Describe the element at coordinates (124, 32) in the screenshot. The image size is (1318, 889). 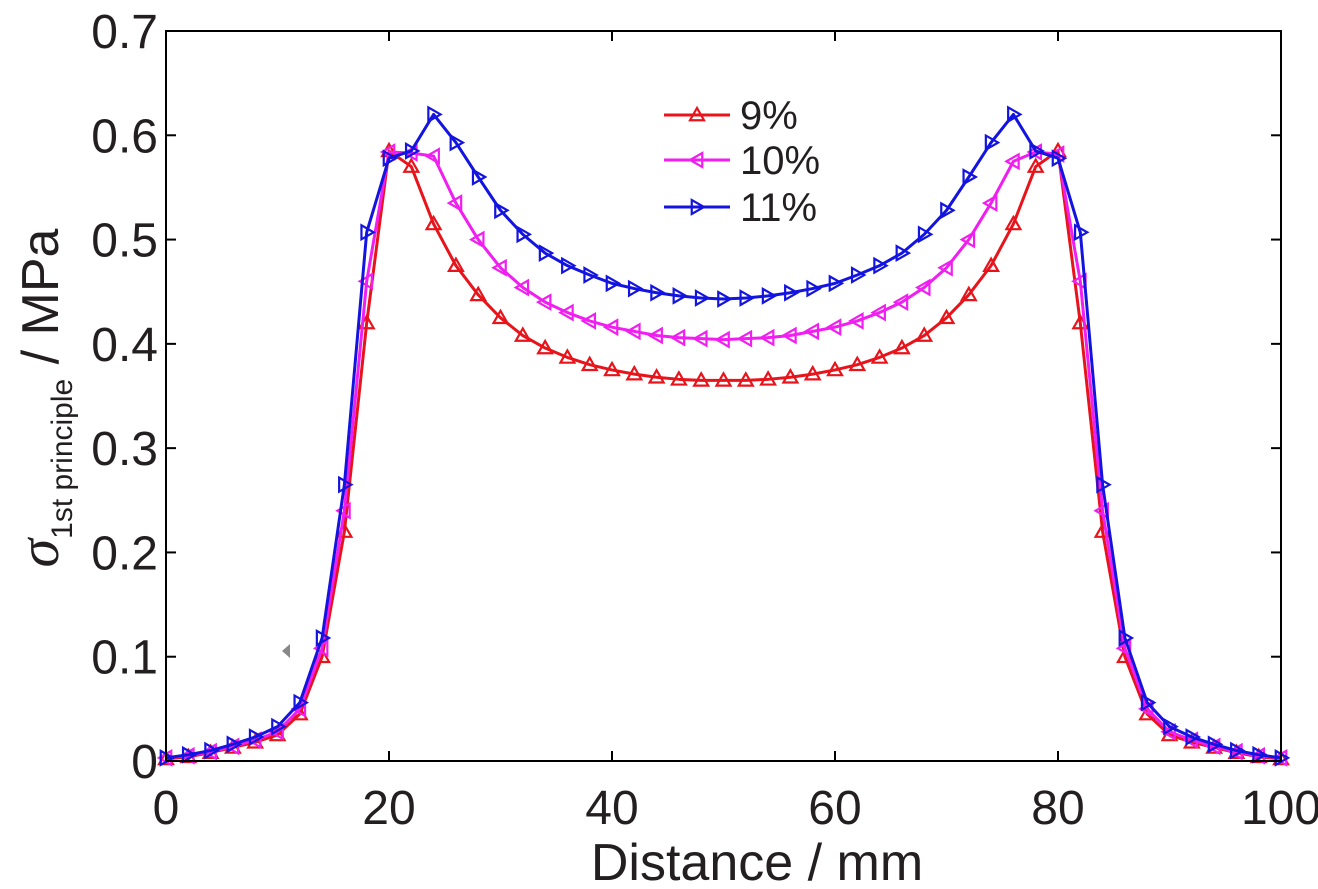
I see `y-tick-label: 0.7` at that location.